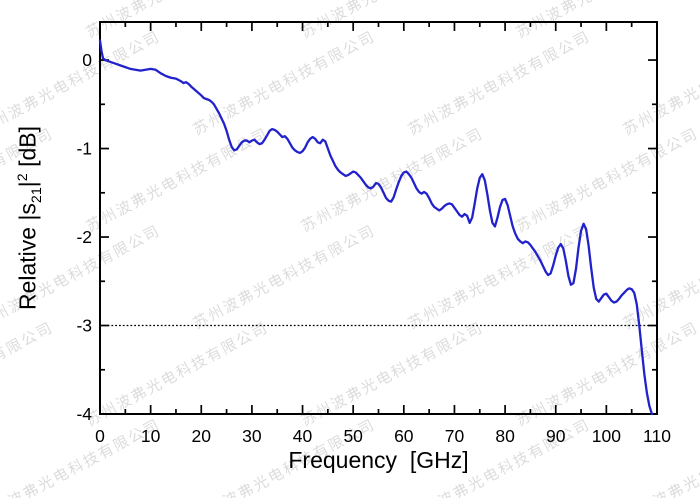 This screenshot has width=700, height=498. What do you see at coordinates (378, 460) in the screenshot?
I see `x-axis-title: Frequency [GHz]` at bounding box center [378, 460].